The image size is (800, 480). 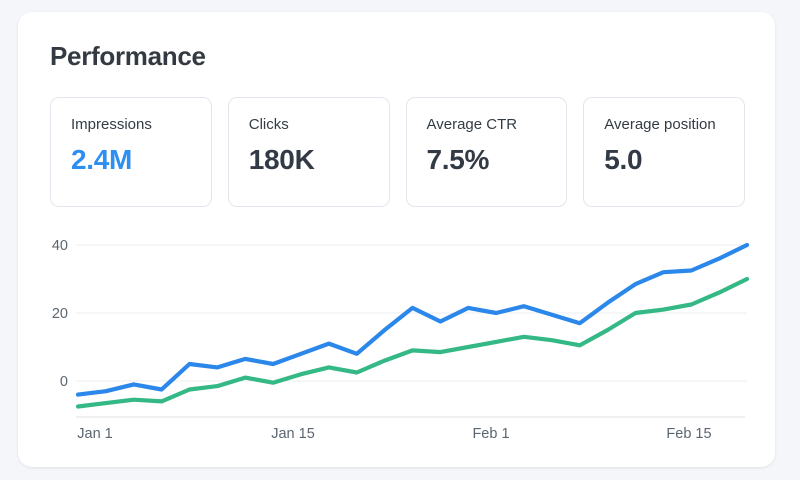 What do you see at coordinates (128, 56) in the screenshot?
I see `page-title: Performance` at bounding box center [128, 56].